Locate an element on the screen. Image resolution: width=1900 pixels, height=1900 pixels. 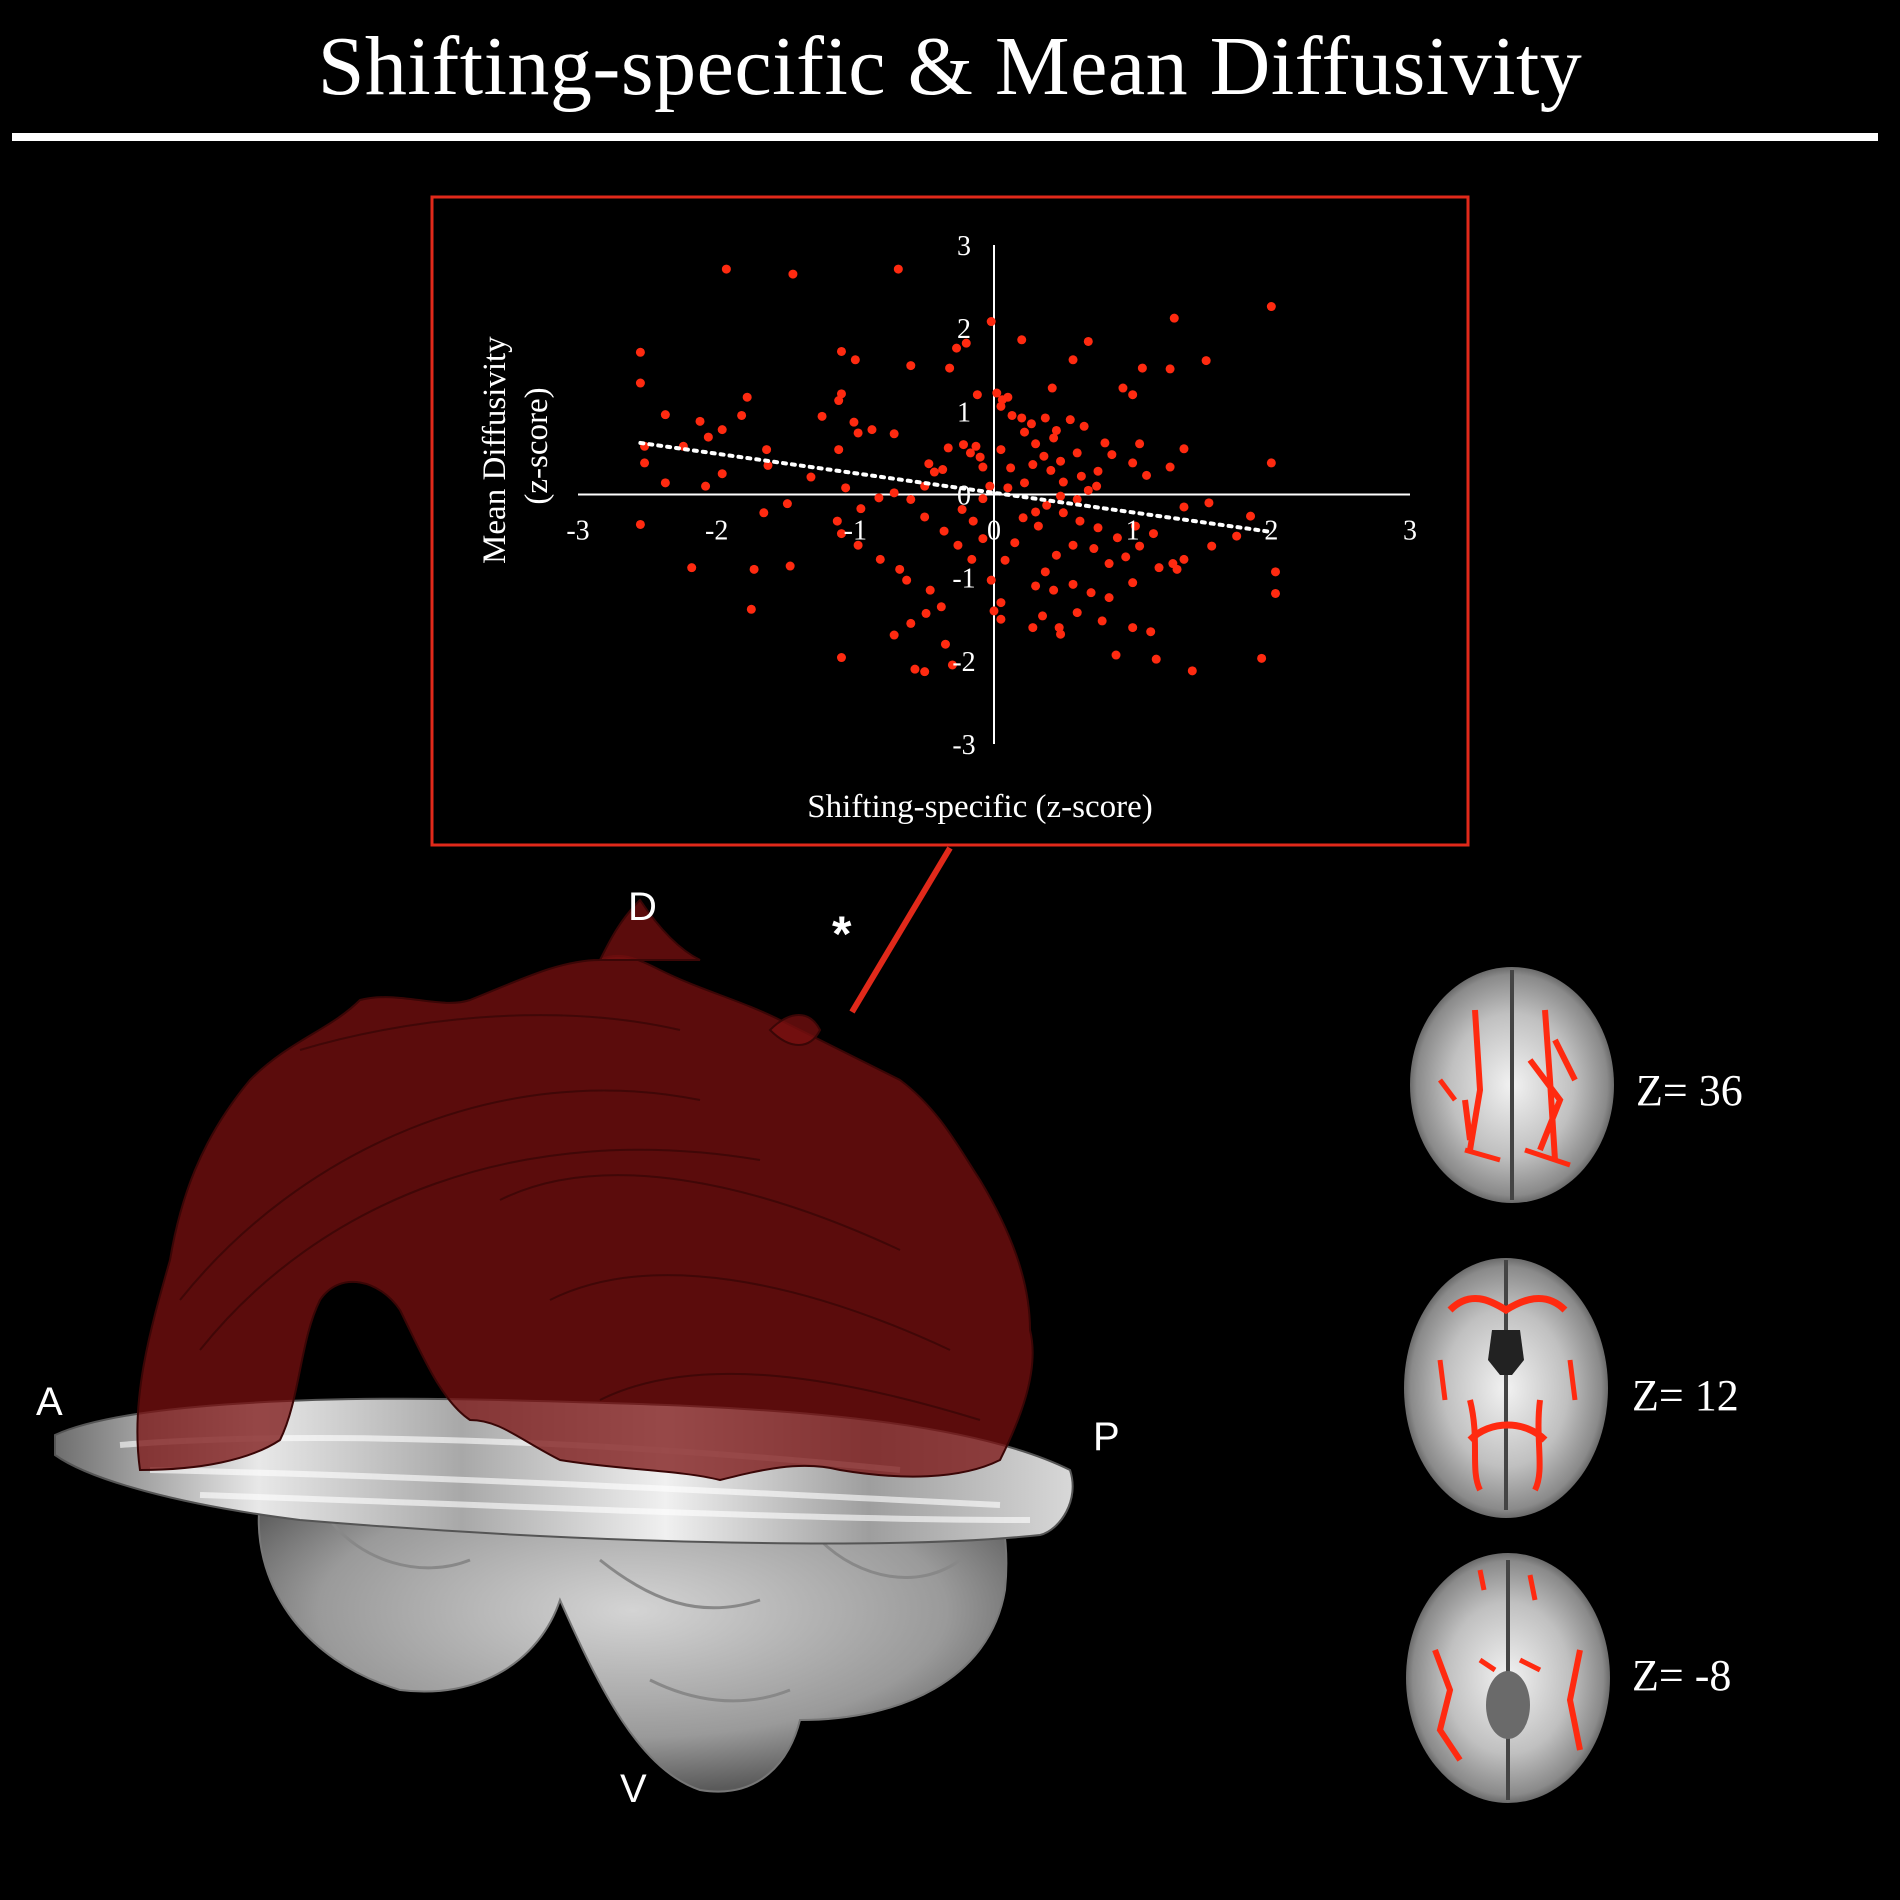
slice-label-z12: Z= 12 is located at coordinates (1685, 1395).